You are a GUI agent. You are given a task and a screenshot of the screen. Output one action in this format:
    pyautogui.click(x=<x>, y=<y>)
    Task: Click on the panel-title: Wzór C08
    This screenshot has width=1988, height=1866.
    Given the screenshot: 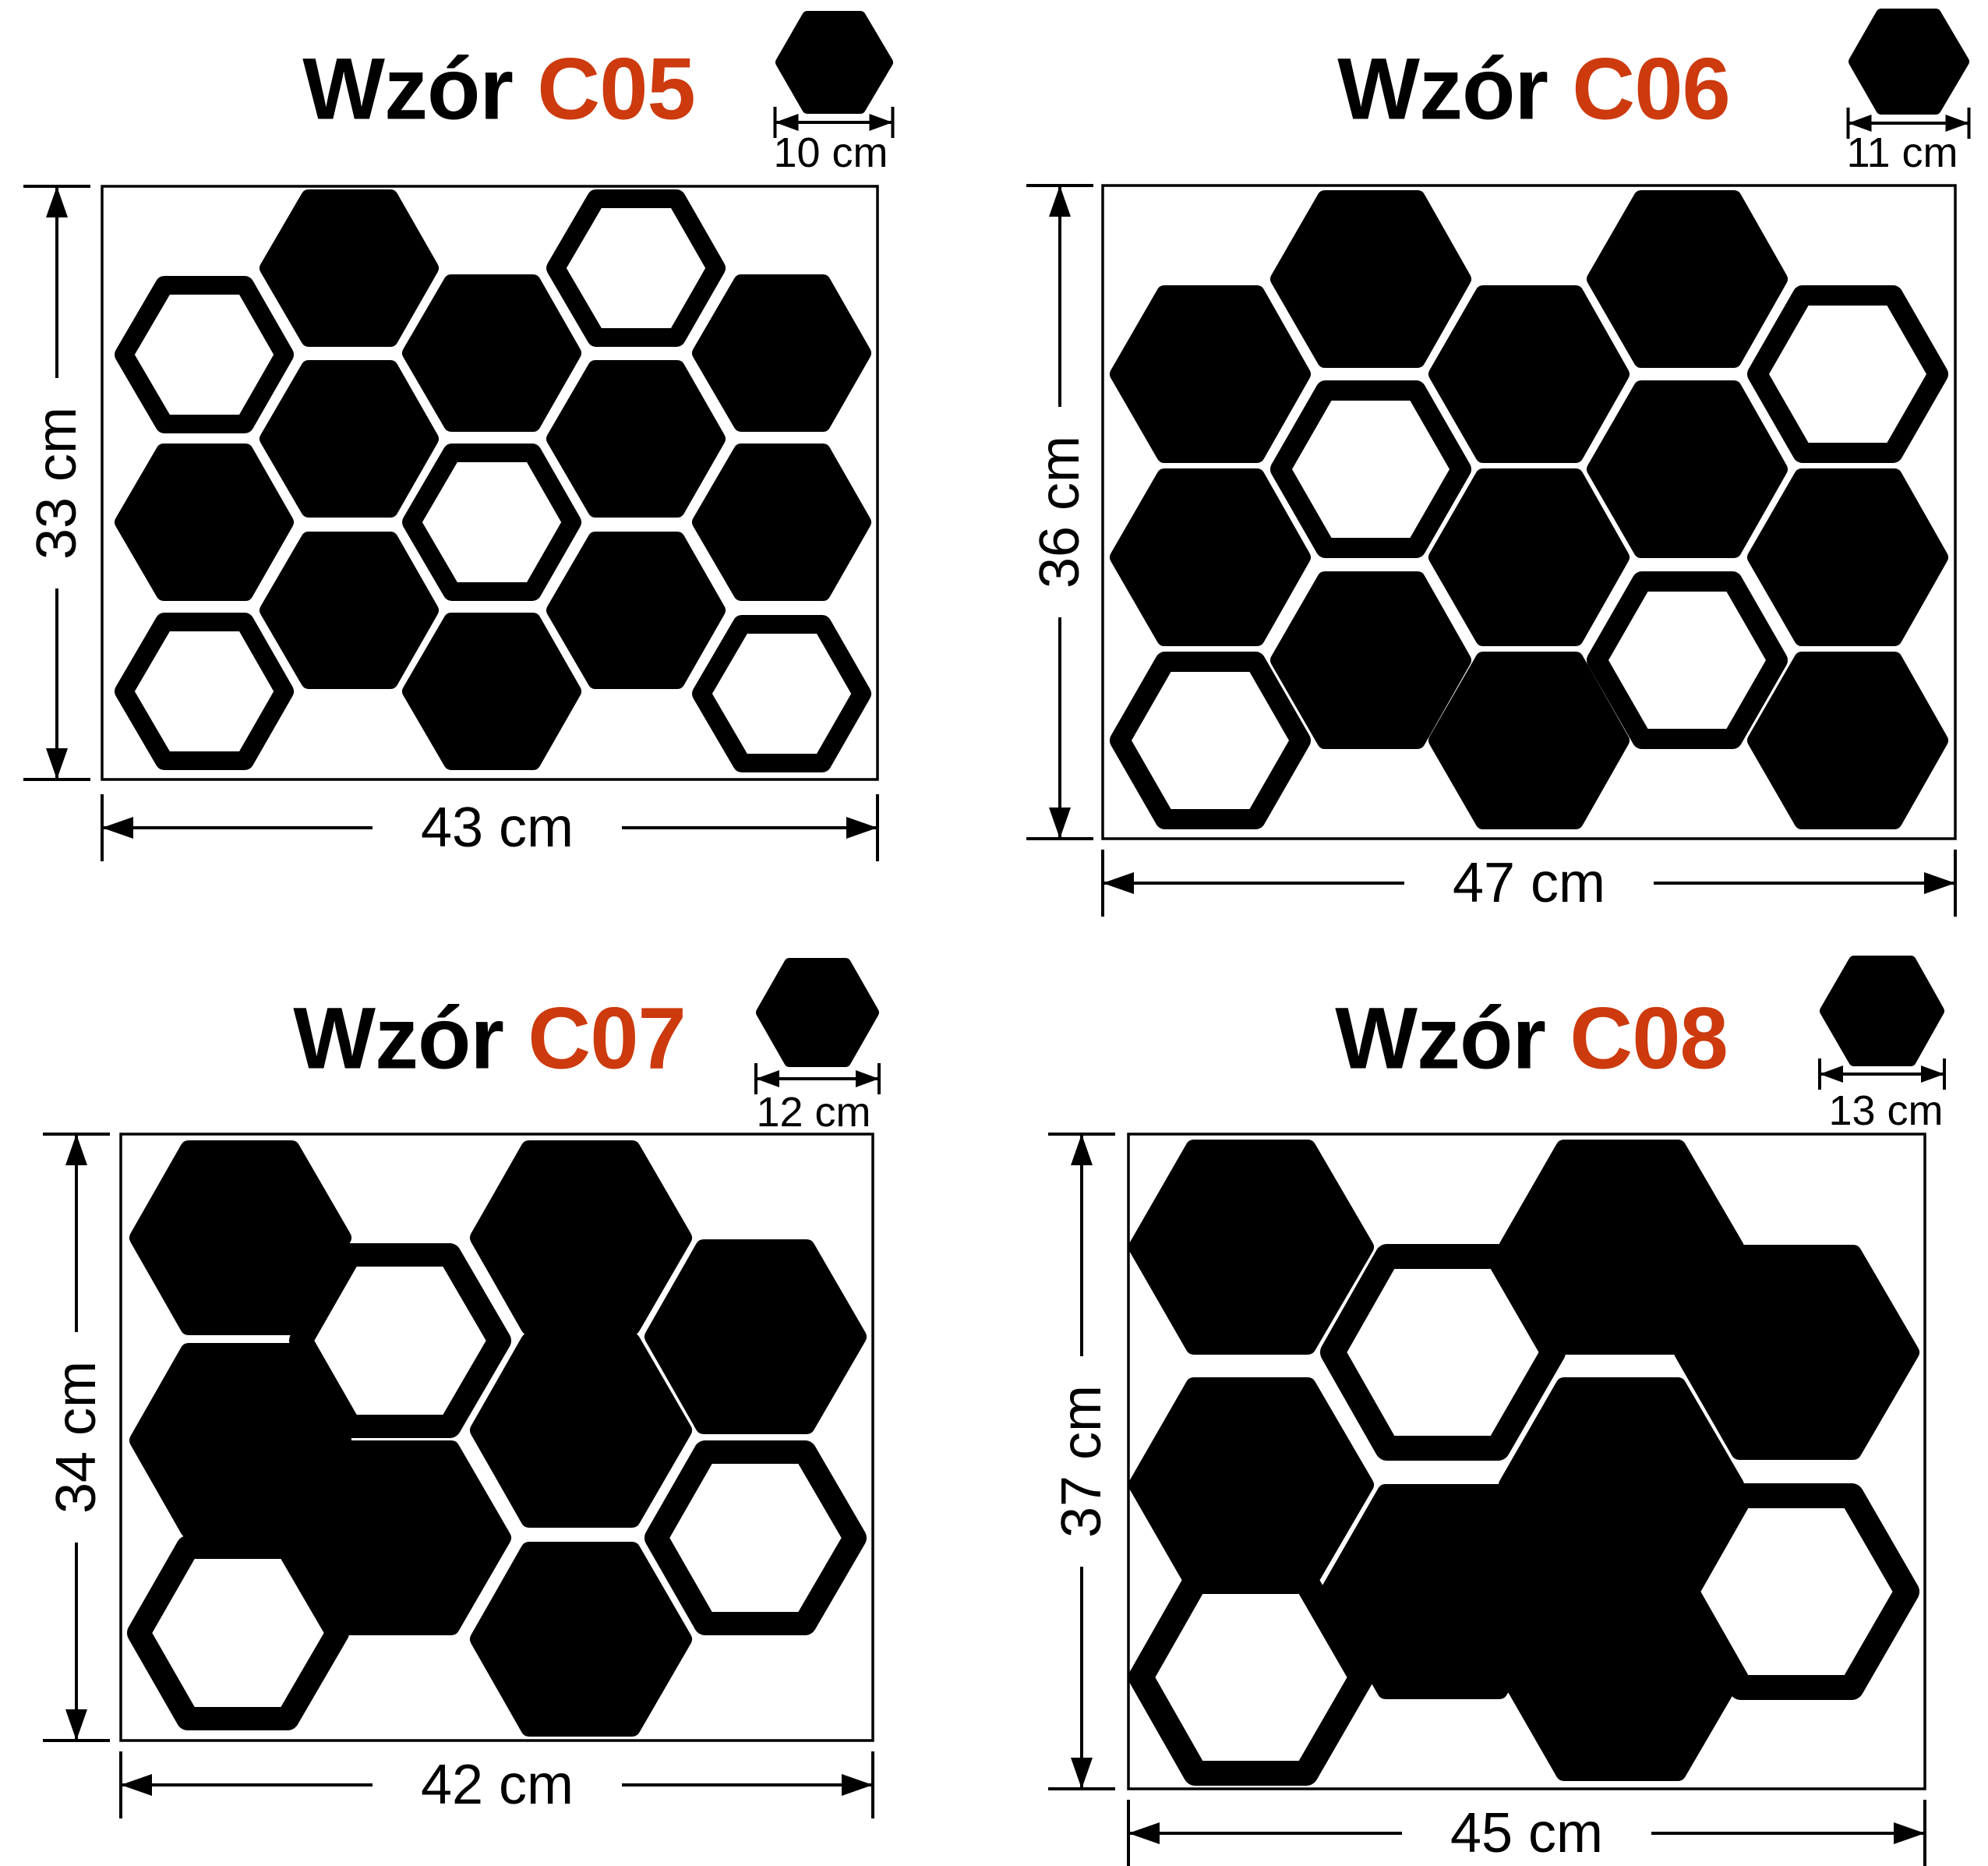 What is the action you would take?
    pyautogui.click(x=1532, y=1038)
    